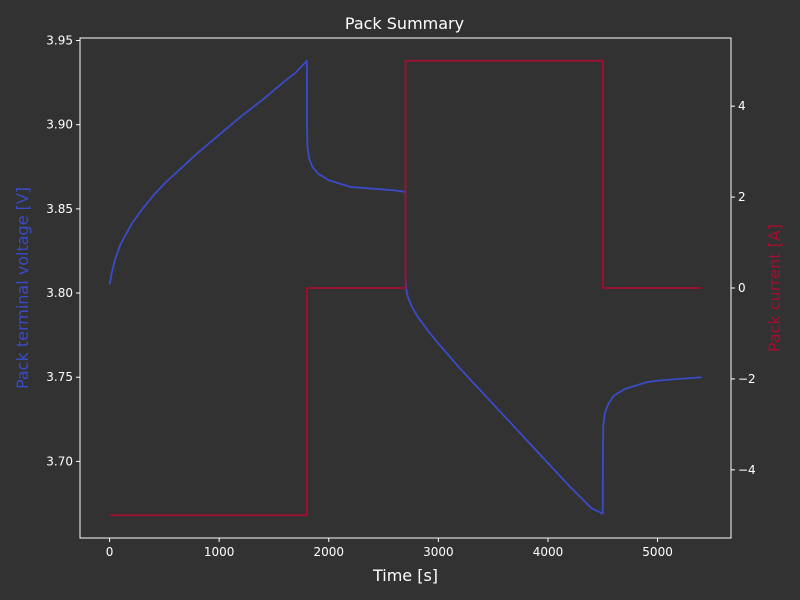 The image size is (800, 600). Describe the element at coordinates (59, 377) in the screenshot. I see `y-left-tick-label: 3.75` at that location.